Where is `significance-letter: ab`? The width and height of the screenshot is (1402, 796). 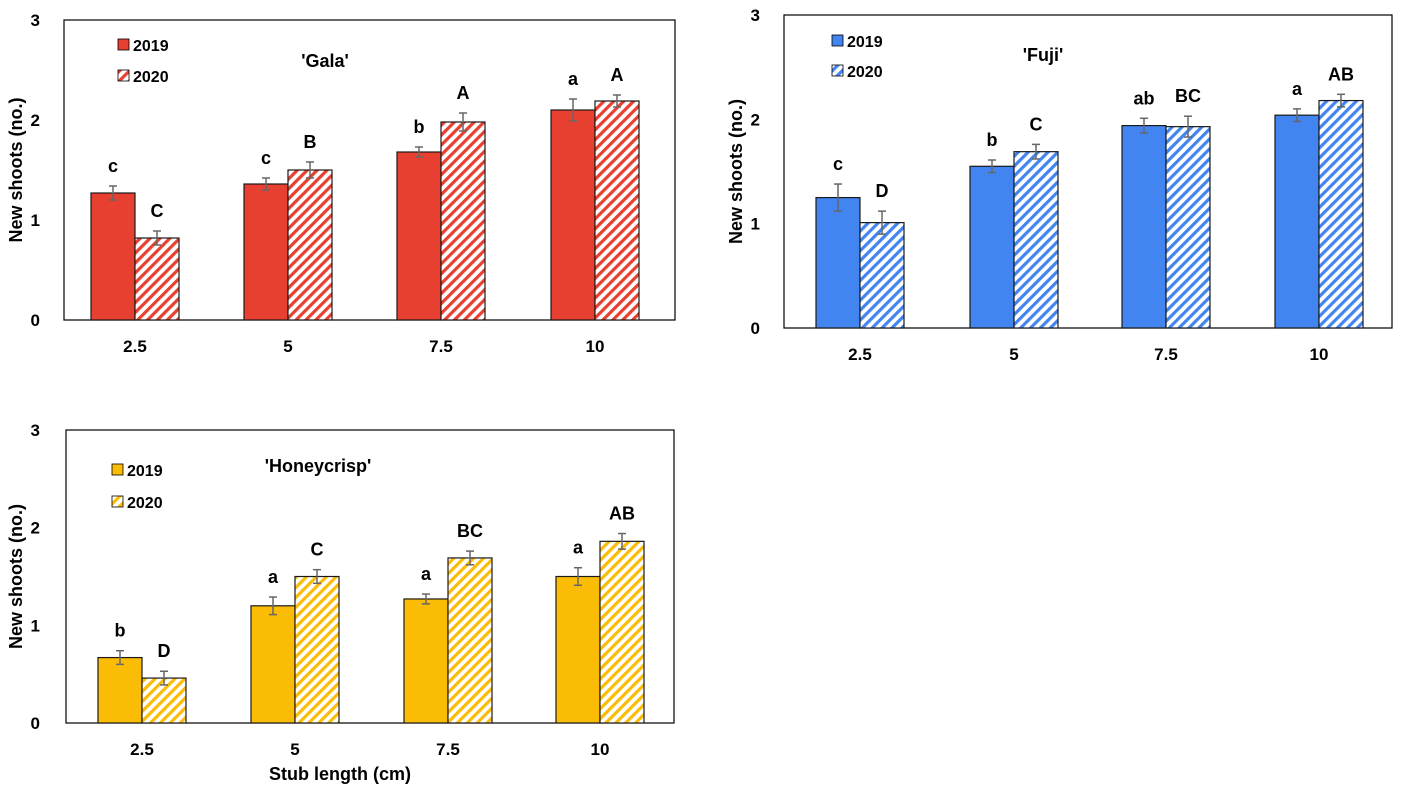 significance-letter: ab is located at coordinates (1143, 98).